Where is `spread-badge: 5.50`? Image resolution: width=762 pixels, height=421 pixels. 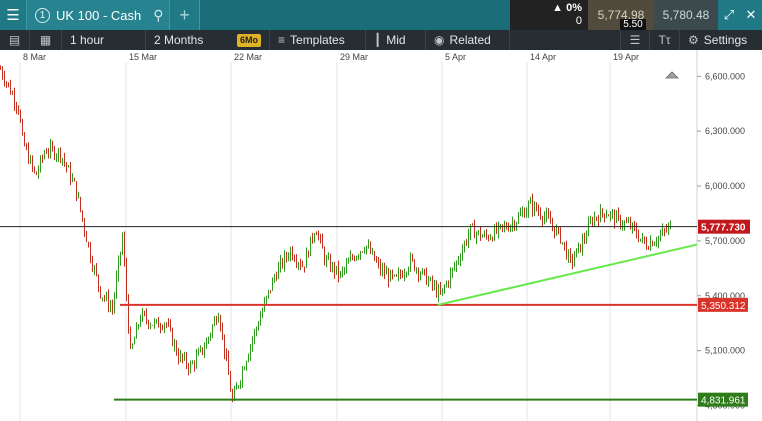 spread-badge: 5.50 is located at coordinates (633, 25).